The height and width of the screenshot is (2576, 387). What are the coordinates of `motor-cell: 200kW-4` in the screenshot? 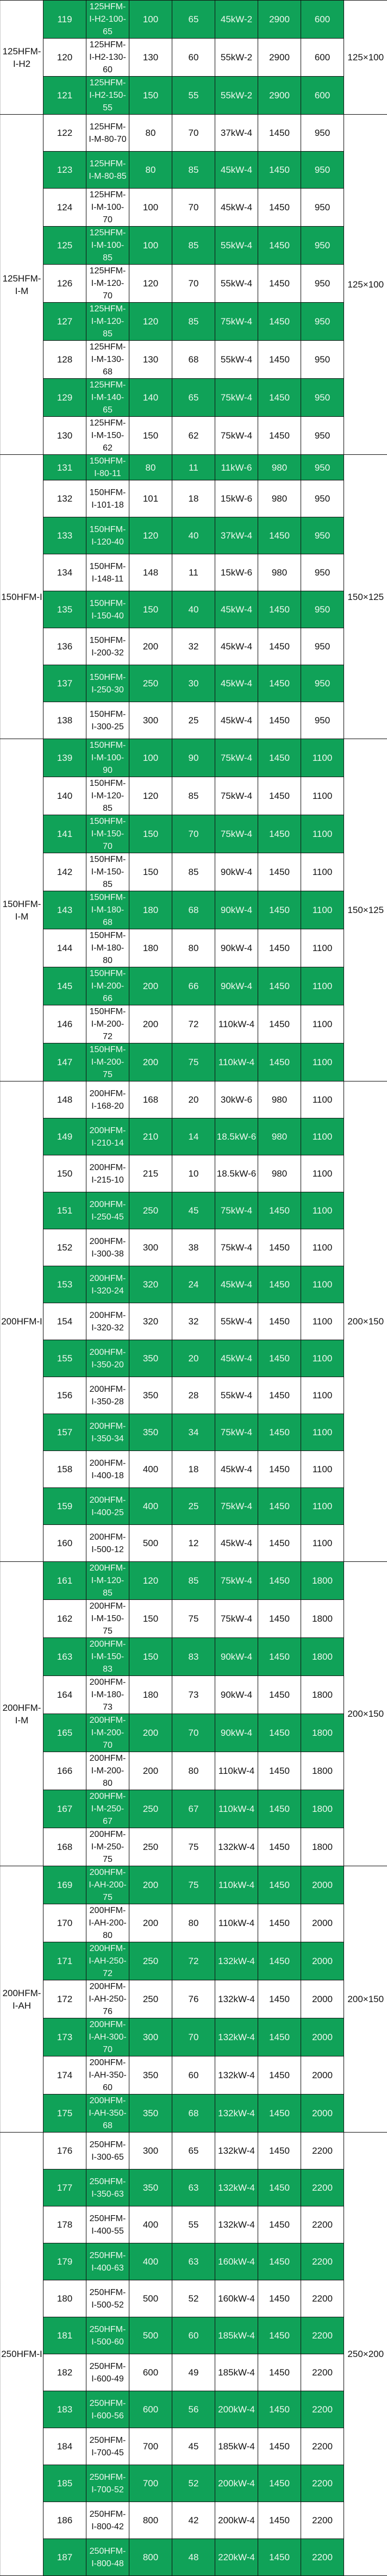 It's located at (236, 2483).